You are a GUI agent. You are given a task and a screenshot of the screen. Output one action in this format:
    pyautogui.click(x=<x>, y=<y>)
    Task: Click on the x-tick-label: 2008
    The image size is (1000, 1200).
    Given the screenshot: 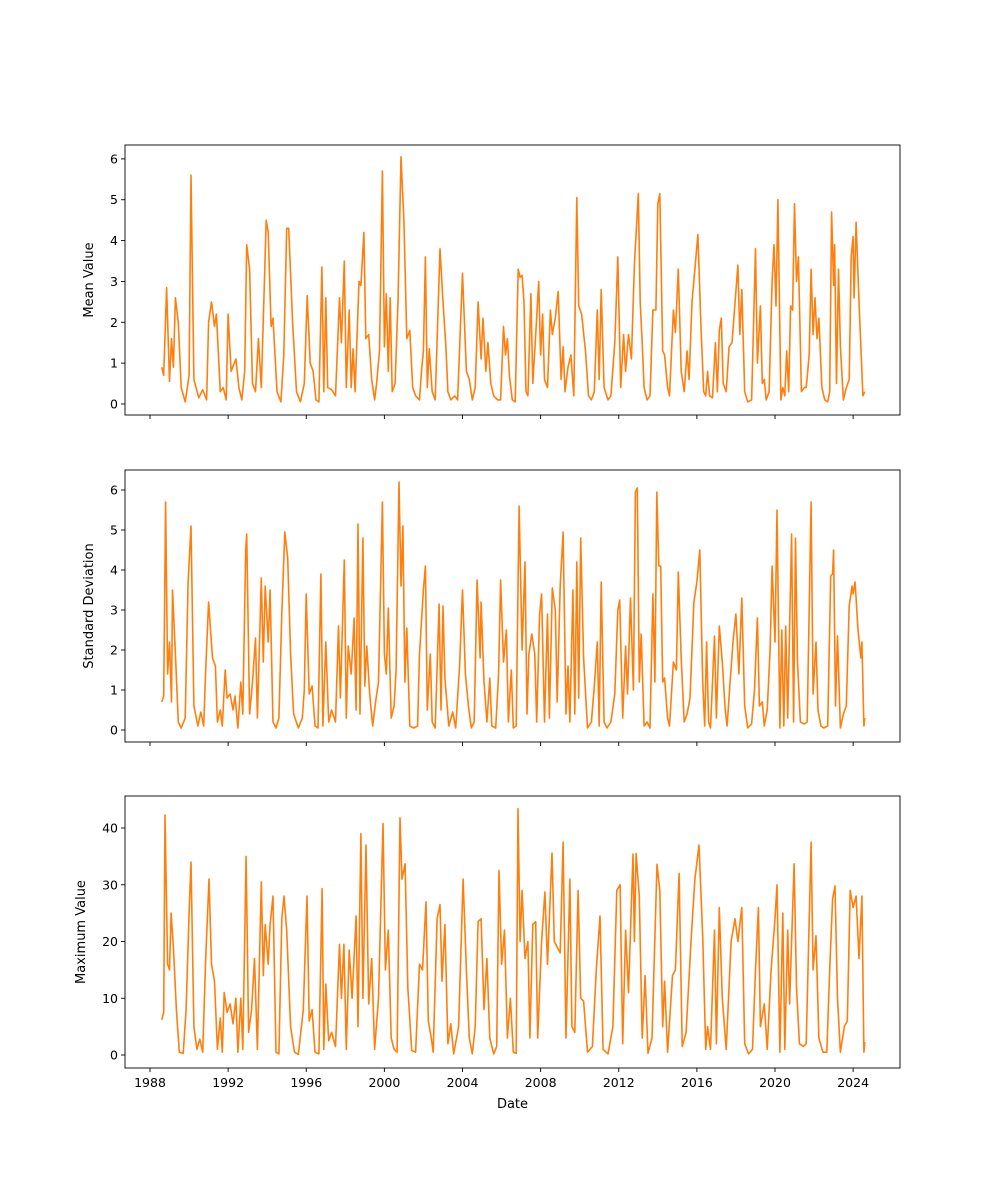 What is the action you would take?
    pyautogui.click(x=541, y=1082)
    